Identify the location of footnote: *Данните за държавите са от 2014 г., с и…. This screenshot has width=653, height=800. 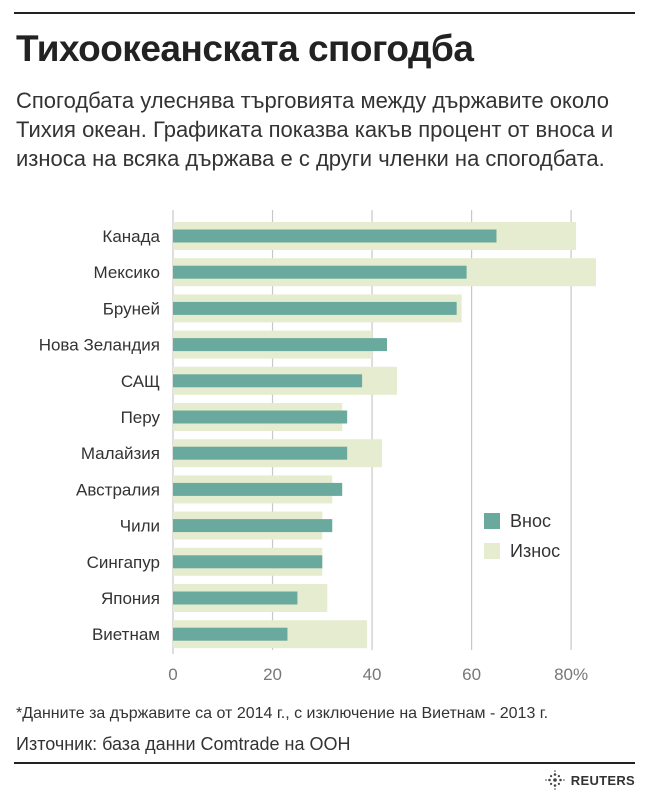
(282, 713).